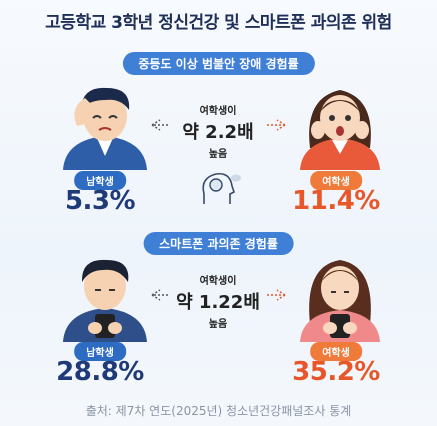 The image size is (437, 426). Describe the element at coordinates (100, 201) in the screenshot. I see `male-value: 5.3%` at that location.